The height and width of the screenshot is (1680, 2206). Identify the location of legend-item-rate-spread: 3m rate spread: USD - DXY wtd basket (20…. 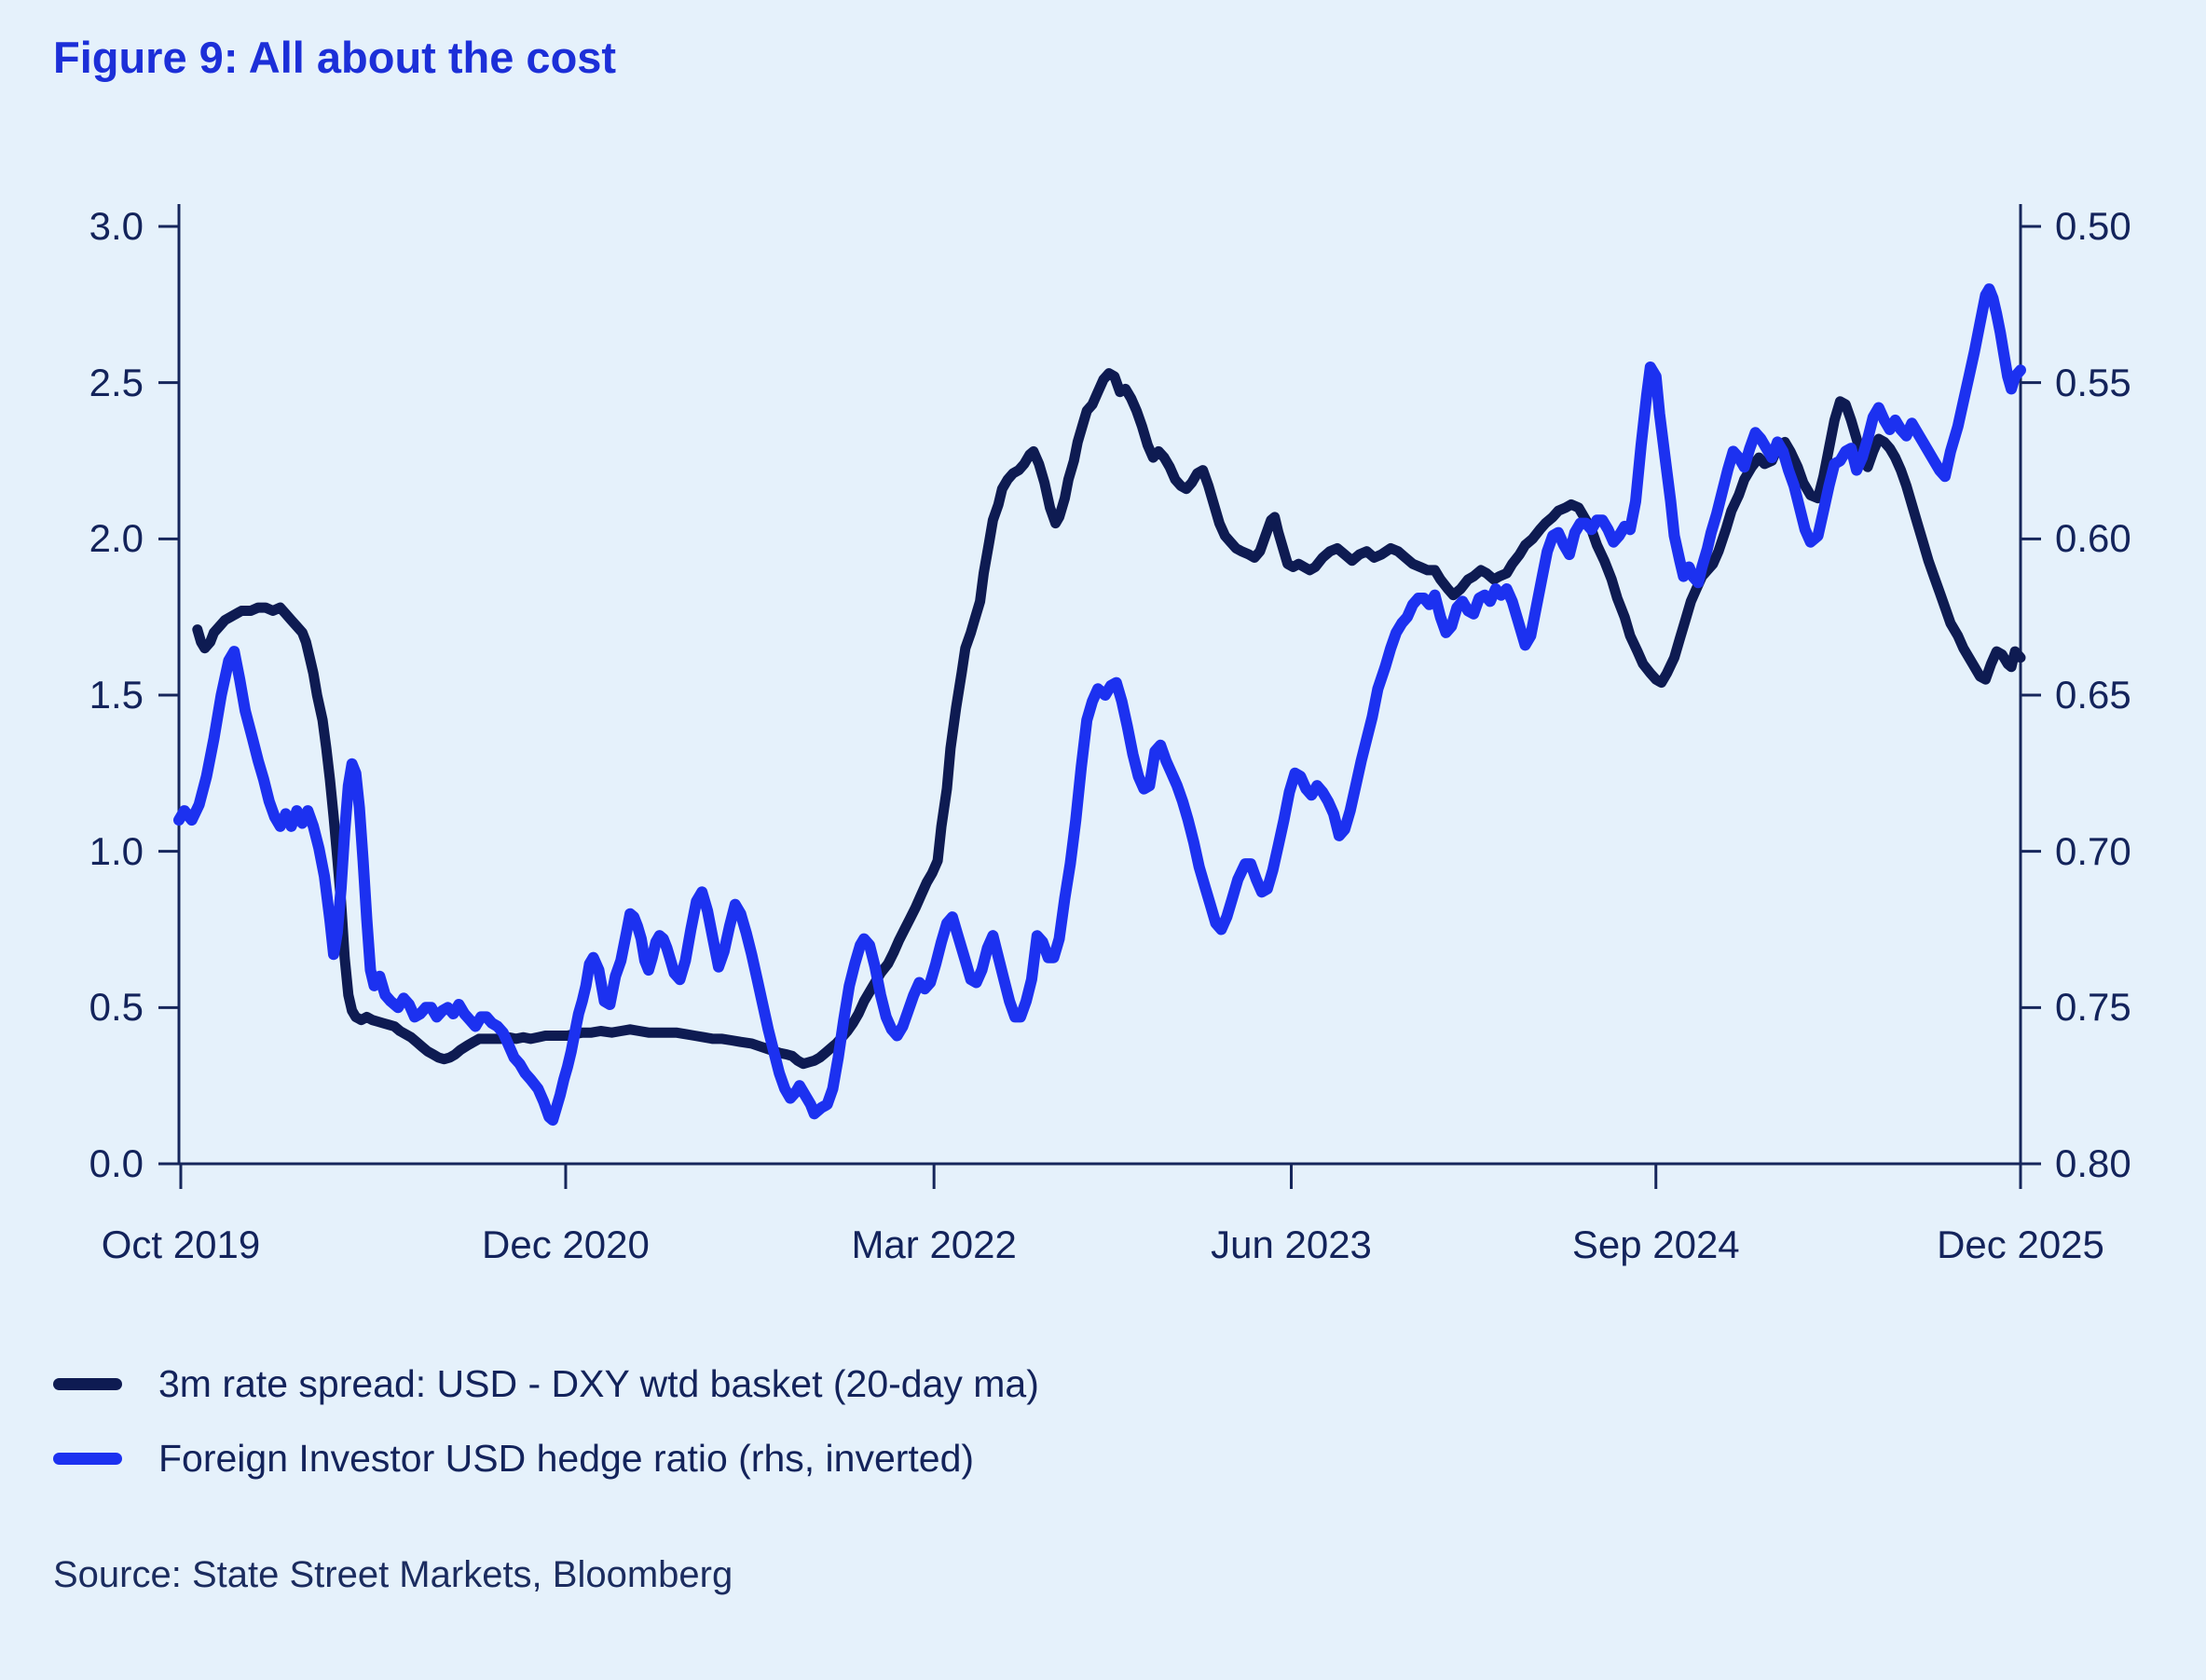
(546, 1384).